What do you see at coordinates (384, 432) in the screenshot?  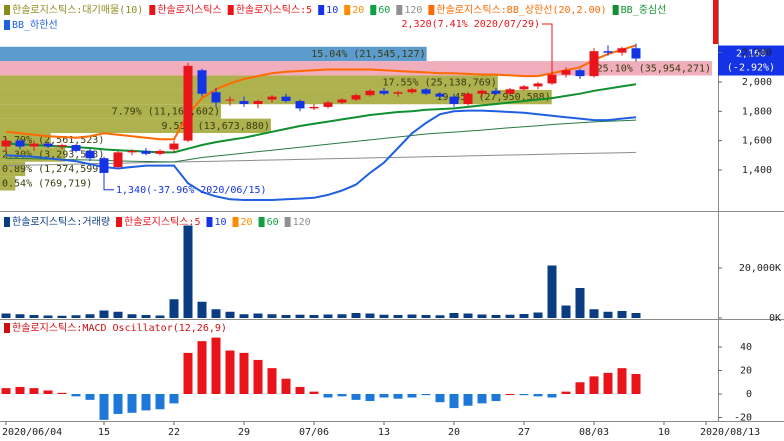 I see `x-tick-label: 13` at bounding box center [384, 432].